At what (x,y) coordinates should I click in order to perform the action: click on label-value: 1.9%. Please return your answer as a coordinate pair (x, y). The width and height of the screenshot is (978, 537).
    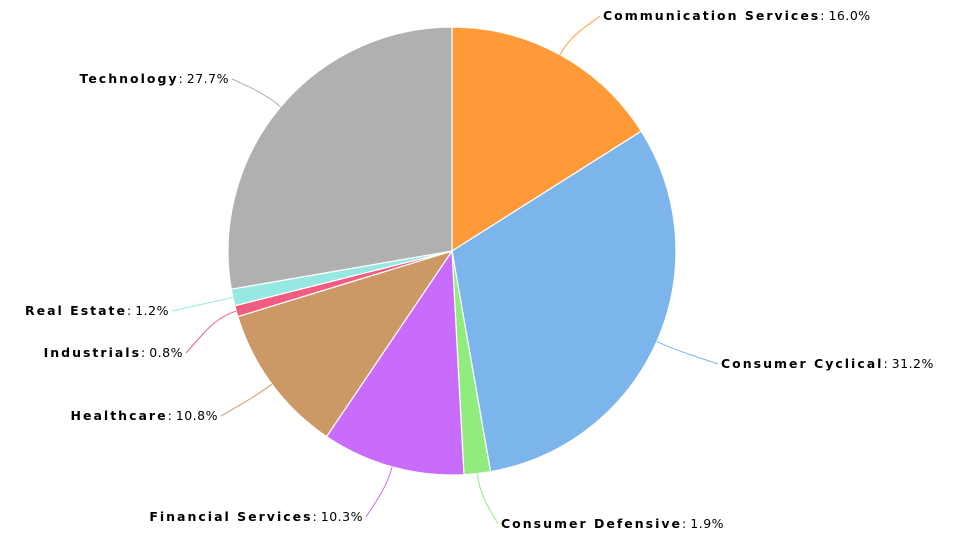
    Looking at the image, I should click on (707, 523).